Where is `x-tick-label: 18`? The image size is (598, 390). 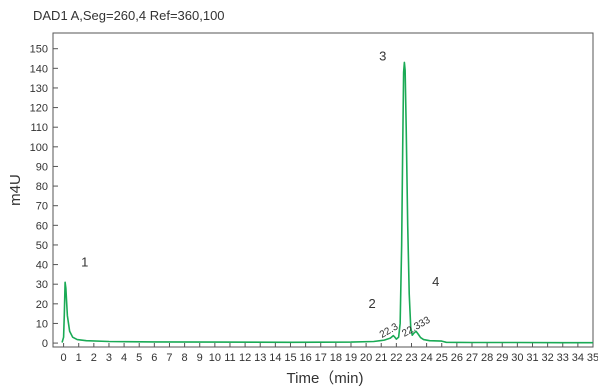 x-tick-label: 18 is located at coordinates (336, 358).